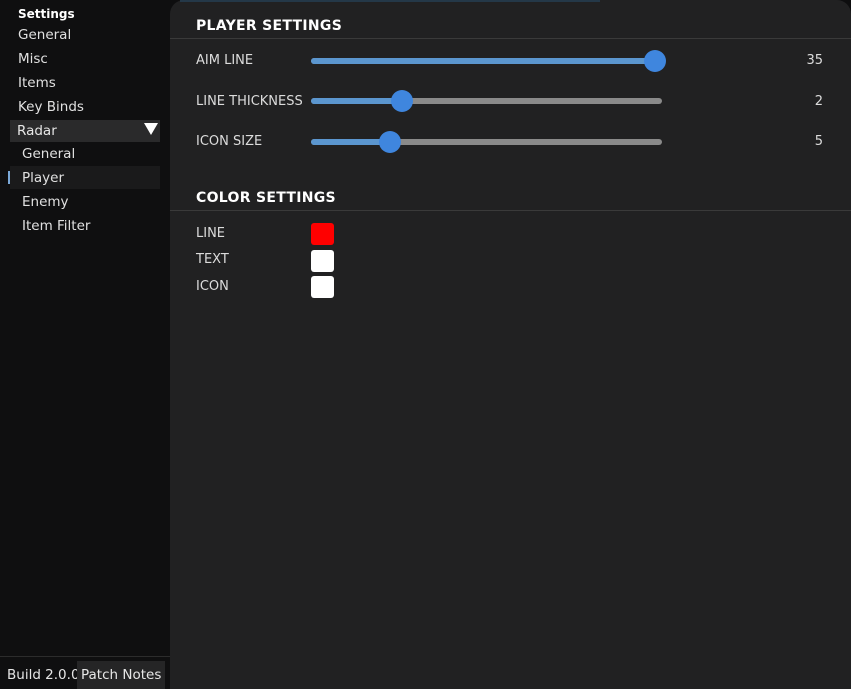 Image resolution: width=851 pixels, height=689 pixels. Describe the element at coordinates (43, 675) in the screenshot. I see `build-version: Build 2.0.0` at that location.